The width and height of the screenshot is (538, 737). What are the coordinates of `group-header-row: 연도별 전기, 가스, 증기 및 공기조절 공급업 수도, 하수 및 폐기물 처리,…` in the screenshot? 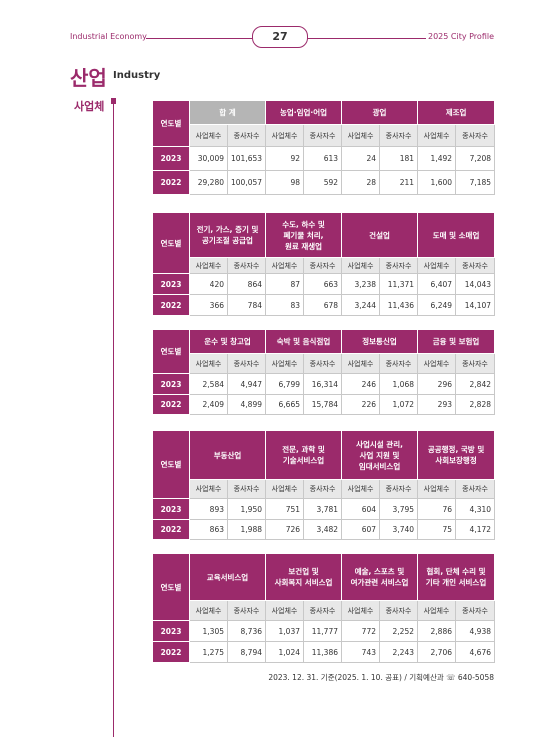 It's located at (324, 243).